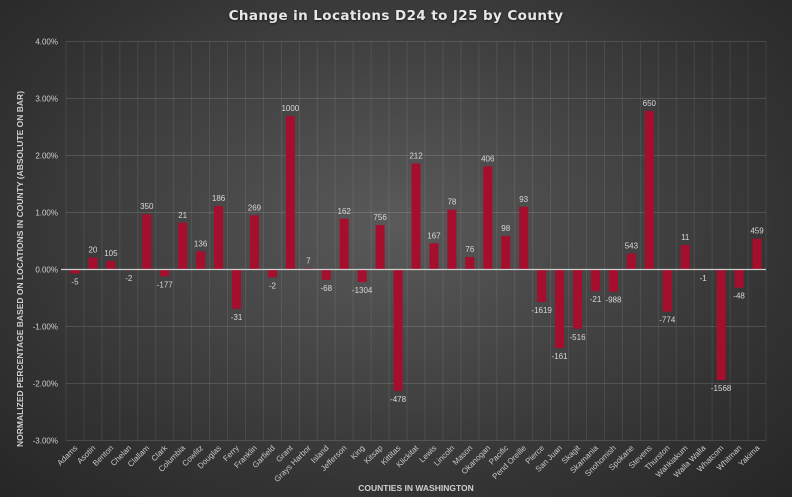 The image size is (792, 497). What do you see at coordinates (255, 207) in the screenshot?
I see `data-label: 269` at bounding box center [255, 207].